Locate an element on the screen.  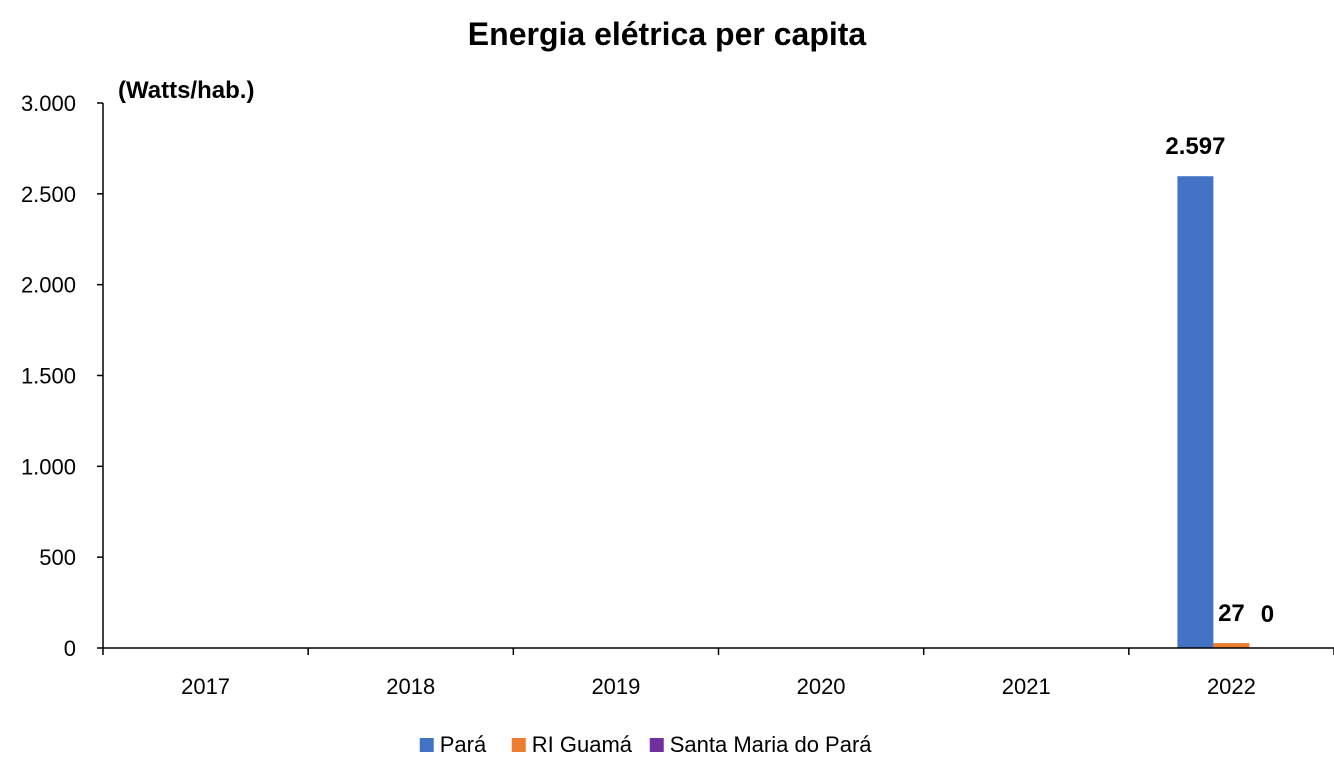
y-tick-label: 500 is located at coordinates (57, 557).